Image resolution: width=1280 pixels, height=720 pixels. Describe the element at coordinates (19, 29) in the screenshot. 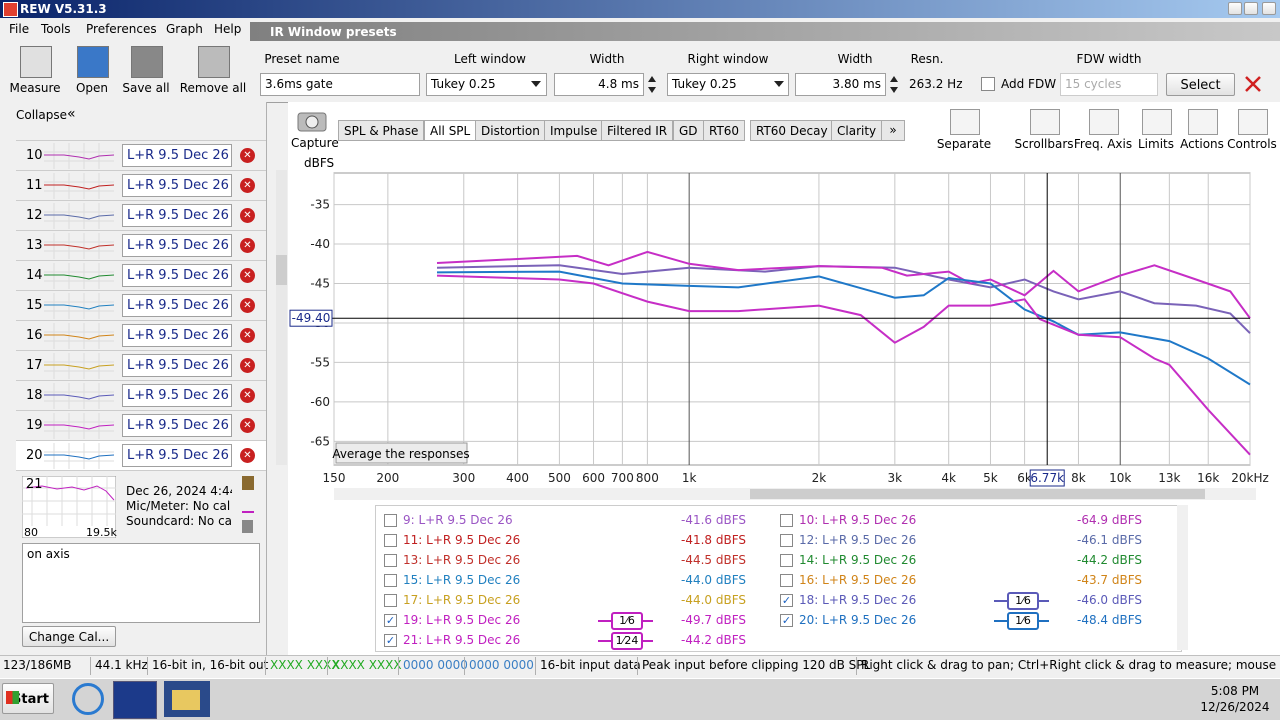

I see `menu-item: File` at that location.